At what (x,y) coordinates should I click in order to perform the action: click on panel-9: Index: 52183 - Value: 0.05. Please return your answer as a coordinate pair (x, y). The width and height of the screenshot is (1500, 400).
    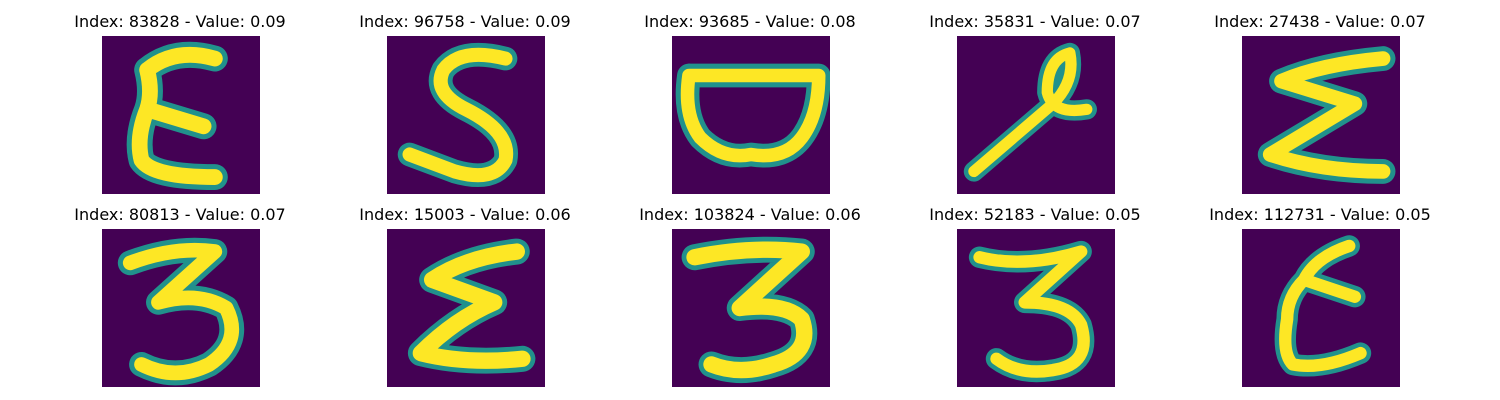
    Looking at the image, I should click on (1035, 300).